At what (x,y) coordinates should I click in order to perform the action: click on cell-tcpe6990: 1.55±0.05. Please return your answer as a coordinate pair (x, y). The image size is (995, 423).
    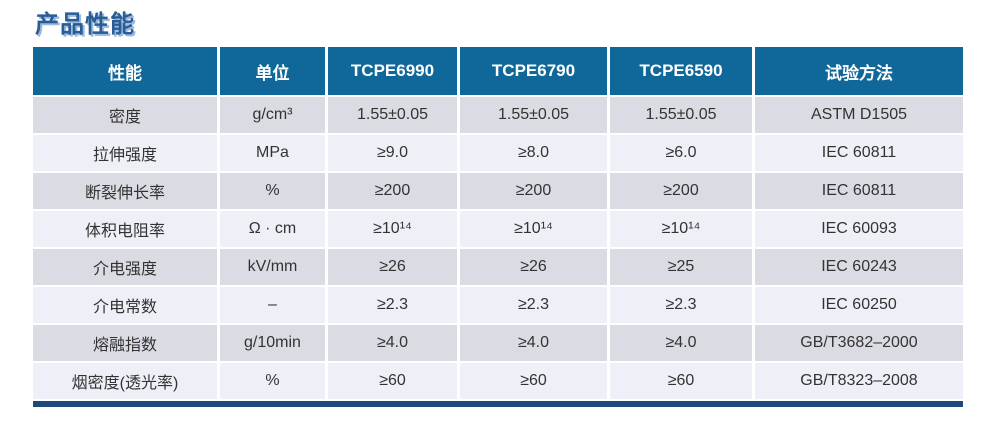
    Looking at the image, I should click on (394, 116).